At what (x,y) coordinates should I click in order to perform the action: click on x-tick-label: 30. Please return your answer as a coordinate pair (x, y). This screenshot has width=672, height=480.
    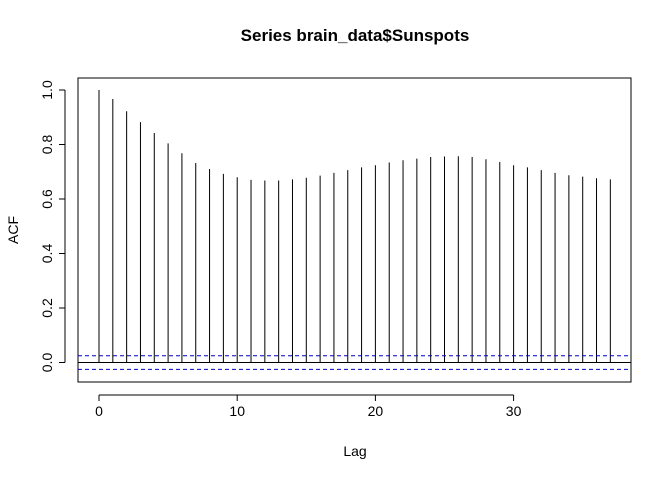
    Looking at the image, I should click on (514, 411).